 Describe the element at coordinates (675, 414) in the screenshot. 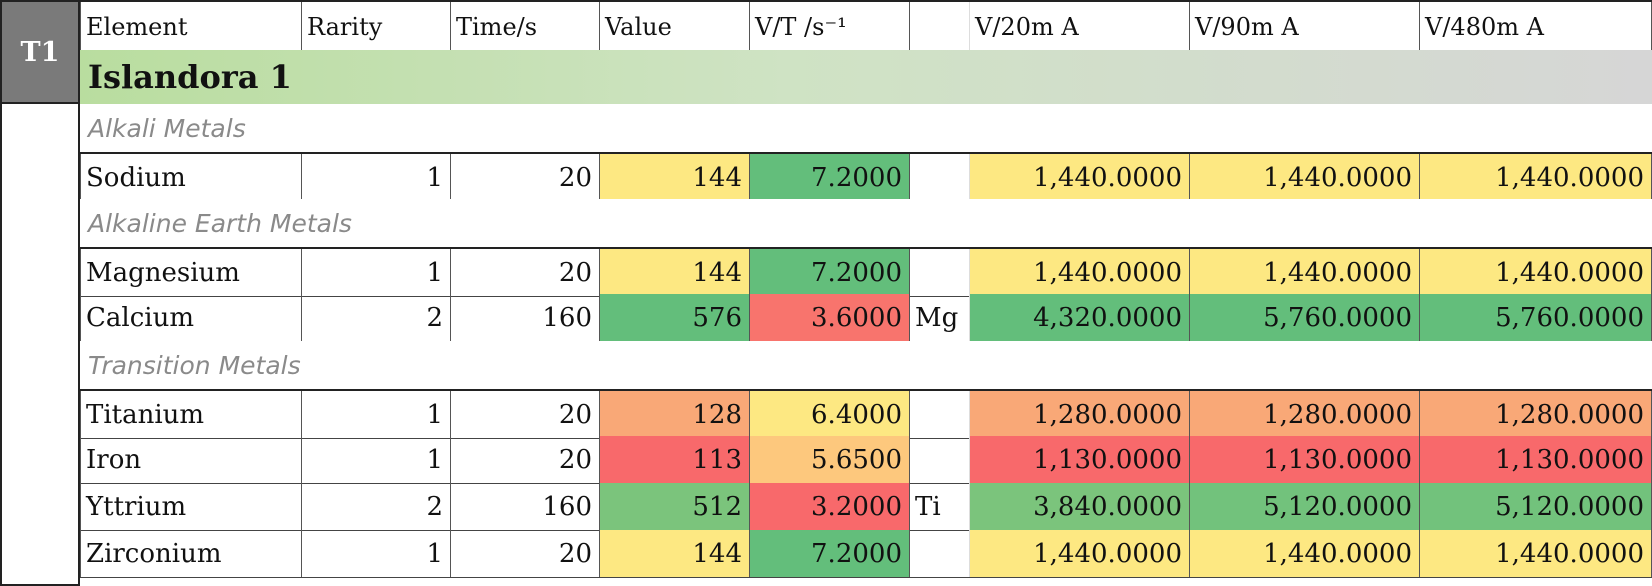

I see `value-cell: 128` at that location.